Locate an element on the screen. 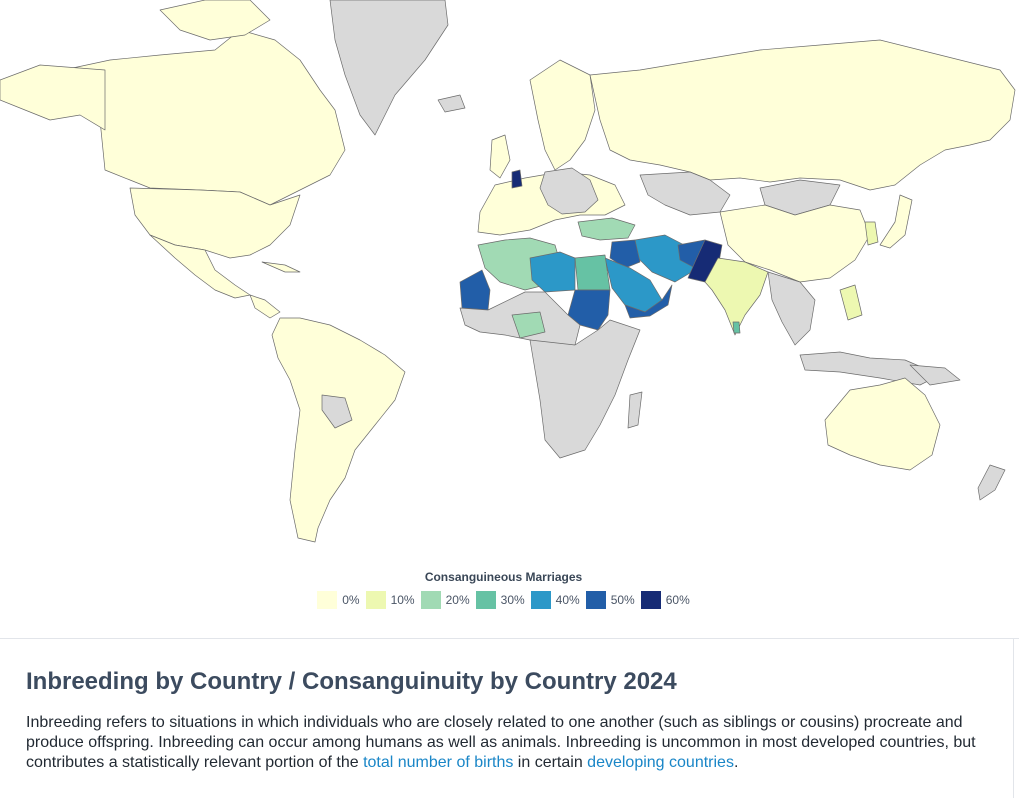  legend-label: 60% is located at coordinates (677, 600).